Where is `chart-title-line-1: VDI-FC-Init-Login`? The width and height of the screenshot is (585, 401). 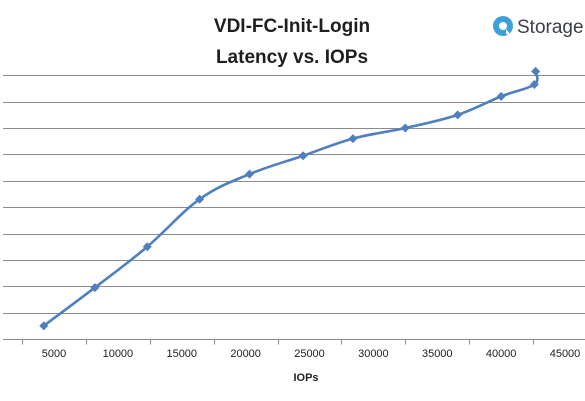
chart-title-line-1: VDI-FC-Init-Login is located at coordinates (292, 26).